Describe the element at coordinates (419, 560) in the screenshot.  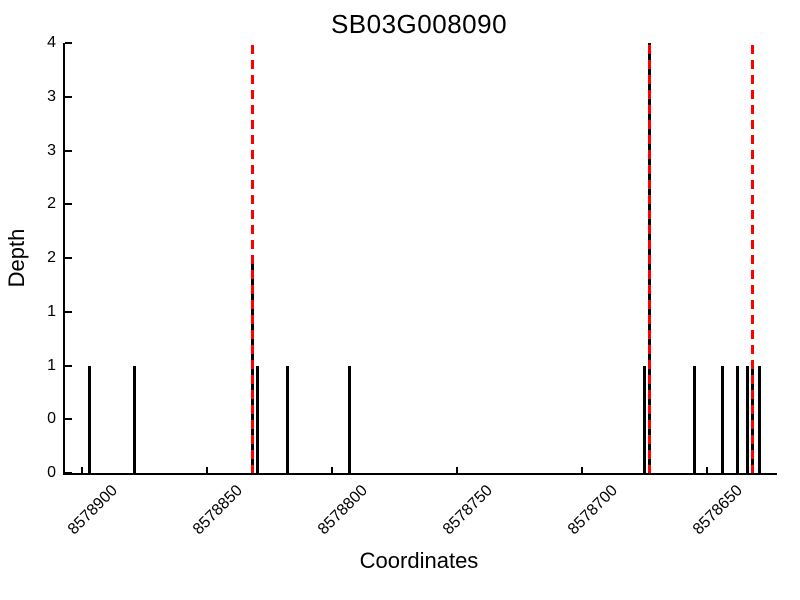
I see `x-axis-label: Coordinates` at that location.